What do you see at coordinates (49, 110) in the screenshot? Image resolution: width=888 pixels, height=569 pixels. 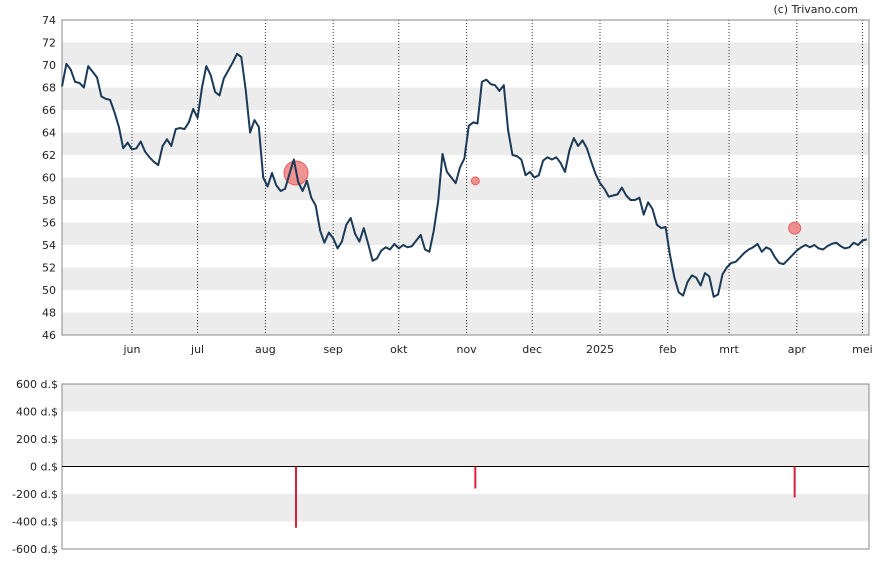 I see `price-y-tick-label: 66` at bounding box center [49, 110].